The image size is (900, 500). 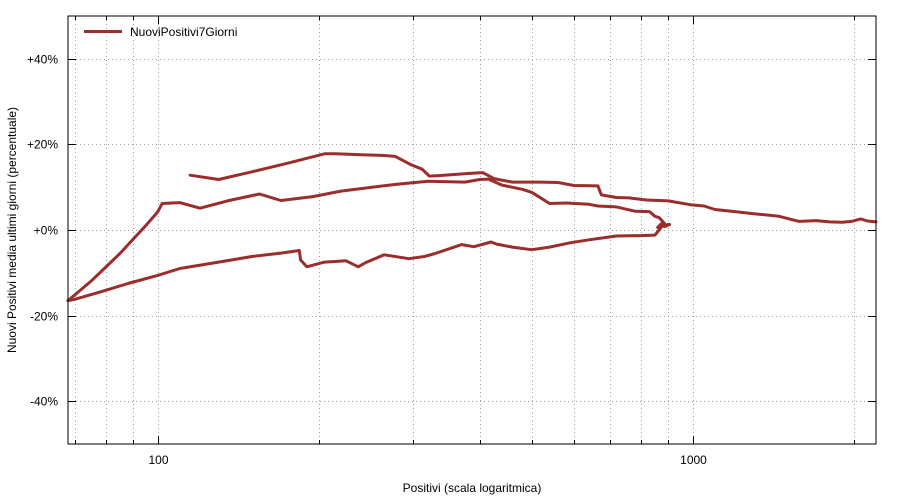 I want to click on y-tick-label: +20%, so click(x=42, y=145).